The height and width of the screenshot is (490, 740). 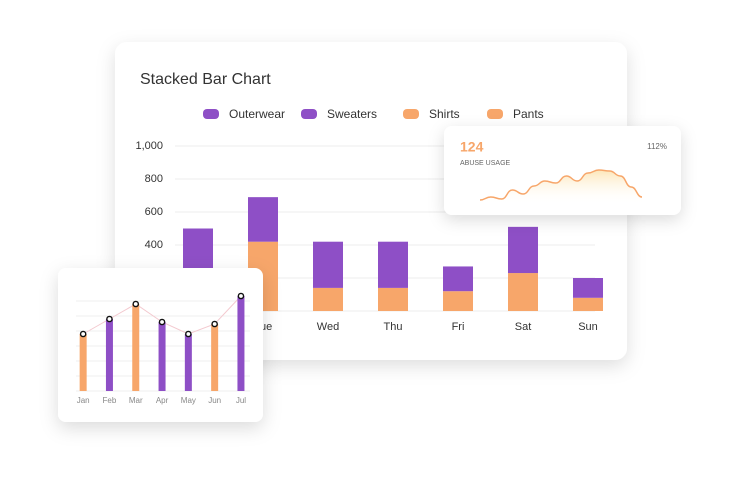 What do you see at coordinates (472, 147) in the screenshot?
I see `headline: 124` at bounding box center [472, 147].